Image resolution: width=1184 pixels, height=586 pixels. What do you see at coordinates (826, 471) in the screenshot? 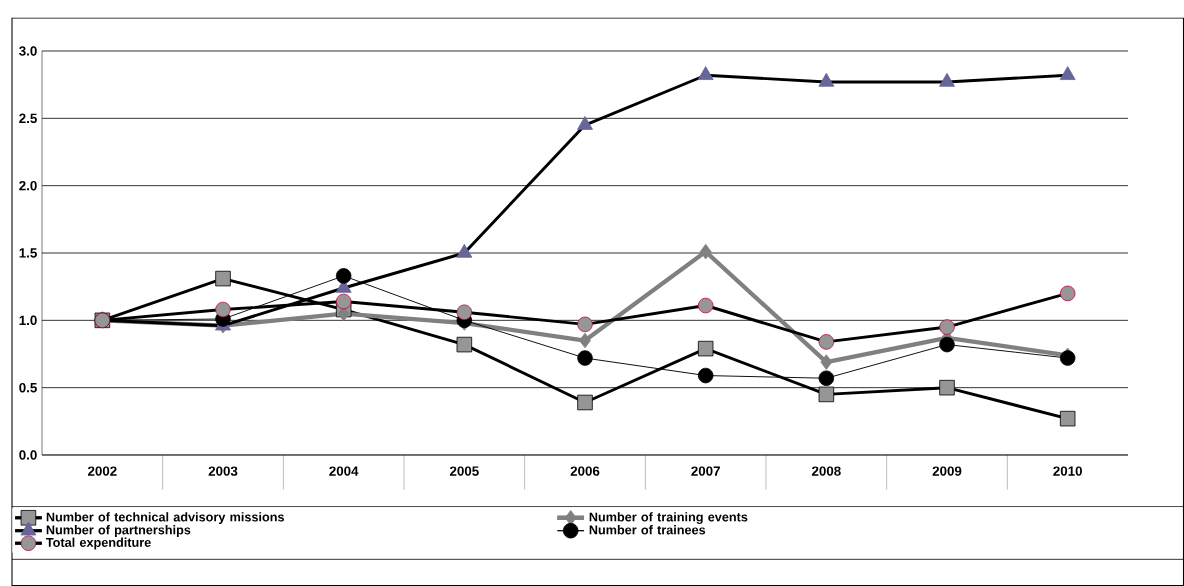
I see `x-tick-label: 2008` at bounding box center [826, 471].